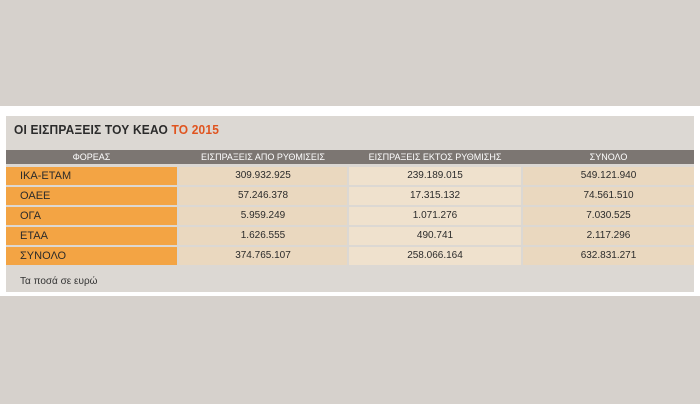  I want to click on row-label: ΟΑΕΕ, so click(91, 196).